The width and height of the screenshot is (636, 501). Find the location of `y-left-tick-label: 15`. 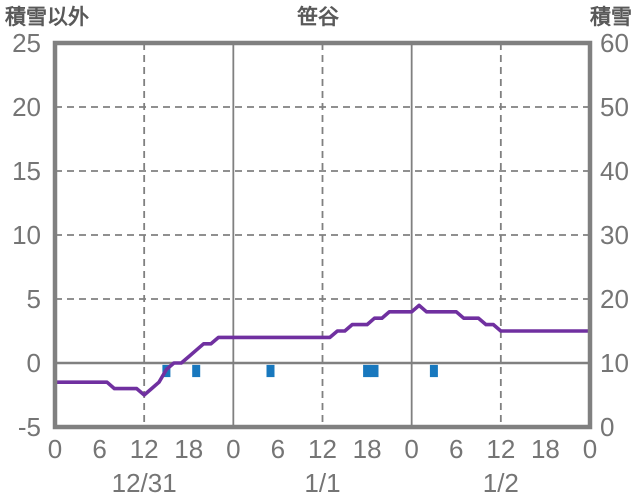

y-left-tick-label: 15 is located at coordinates (26, 171).